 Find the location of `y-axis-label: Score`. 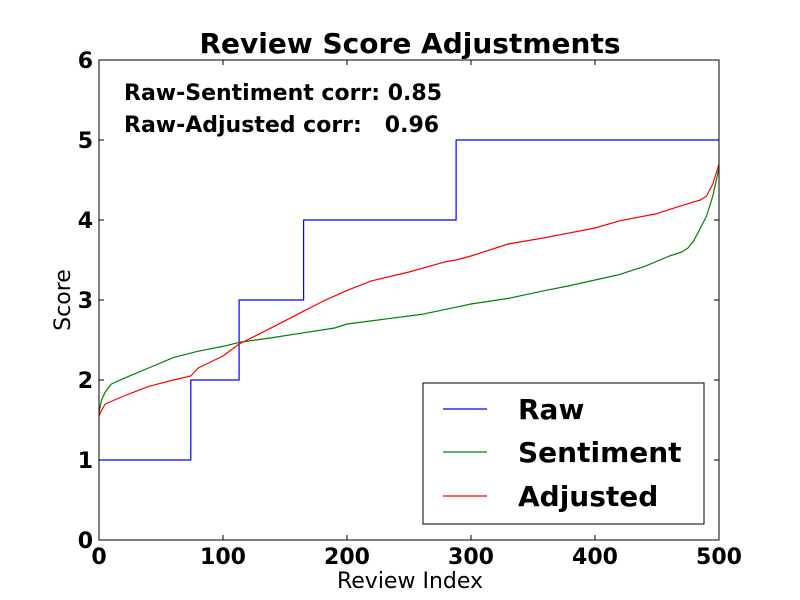

y-axis-label: Score is located at coordinates (63, 300).